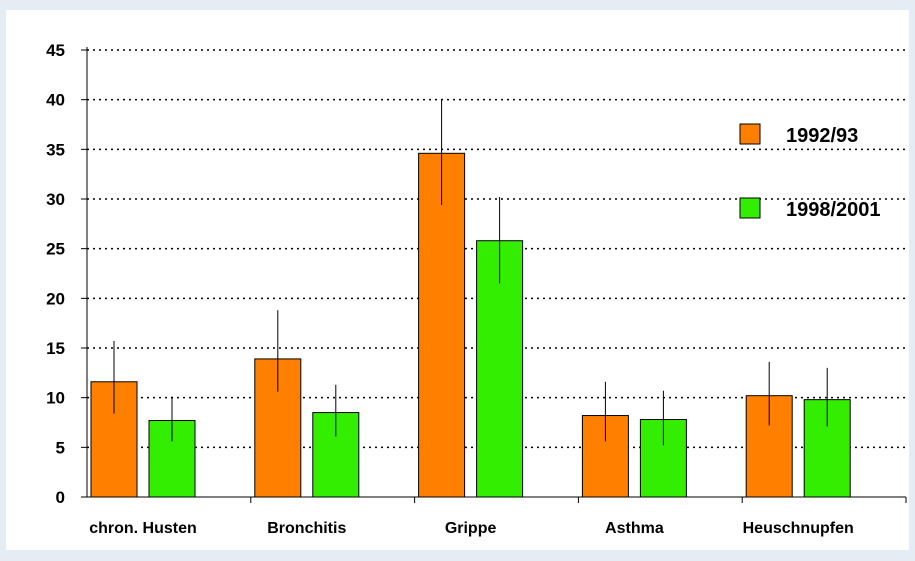  Describe the element at coordinates (143, 528) in the screenshot. I see `x-tick-label: chron. Husten` at that location.